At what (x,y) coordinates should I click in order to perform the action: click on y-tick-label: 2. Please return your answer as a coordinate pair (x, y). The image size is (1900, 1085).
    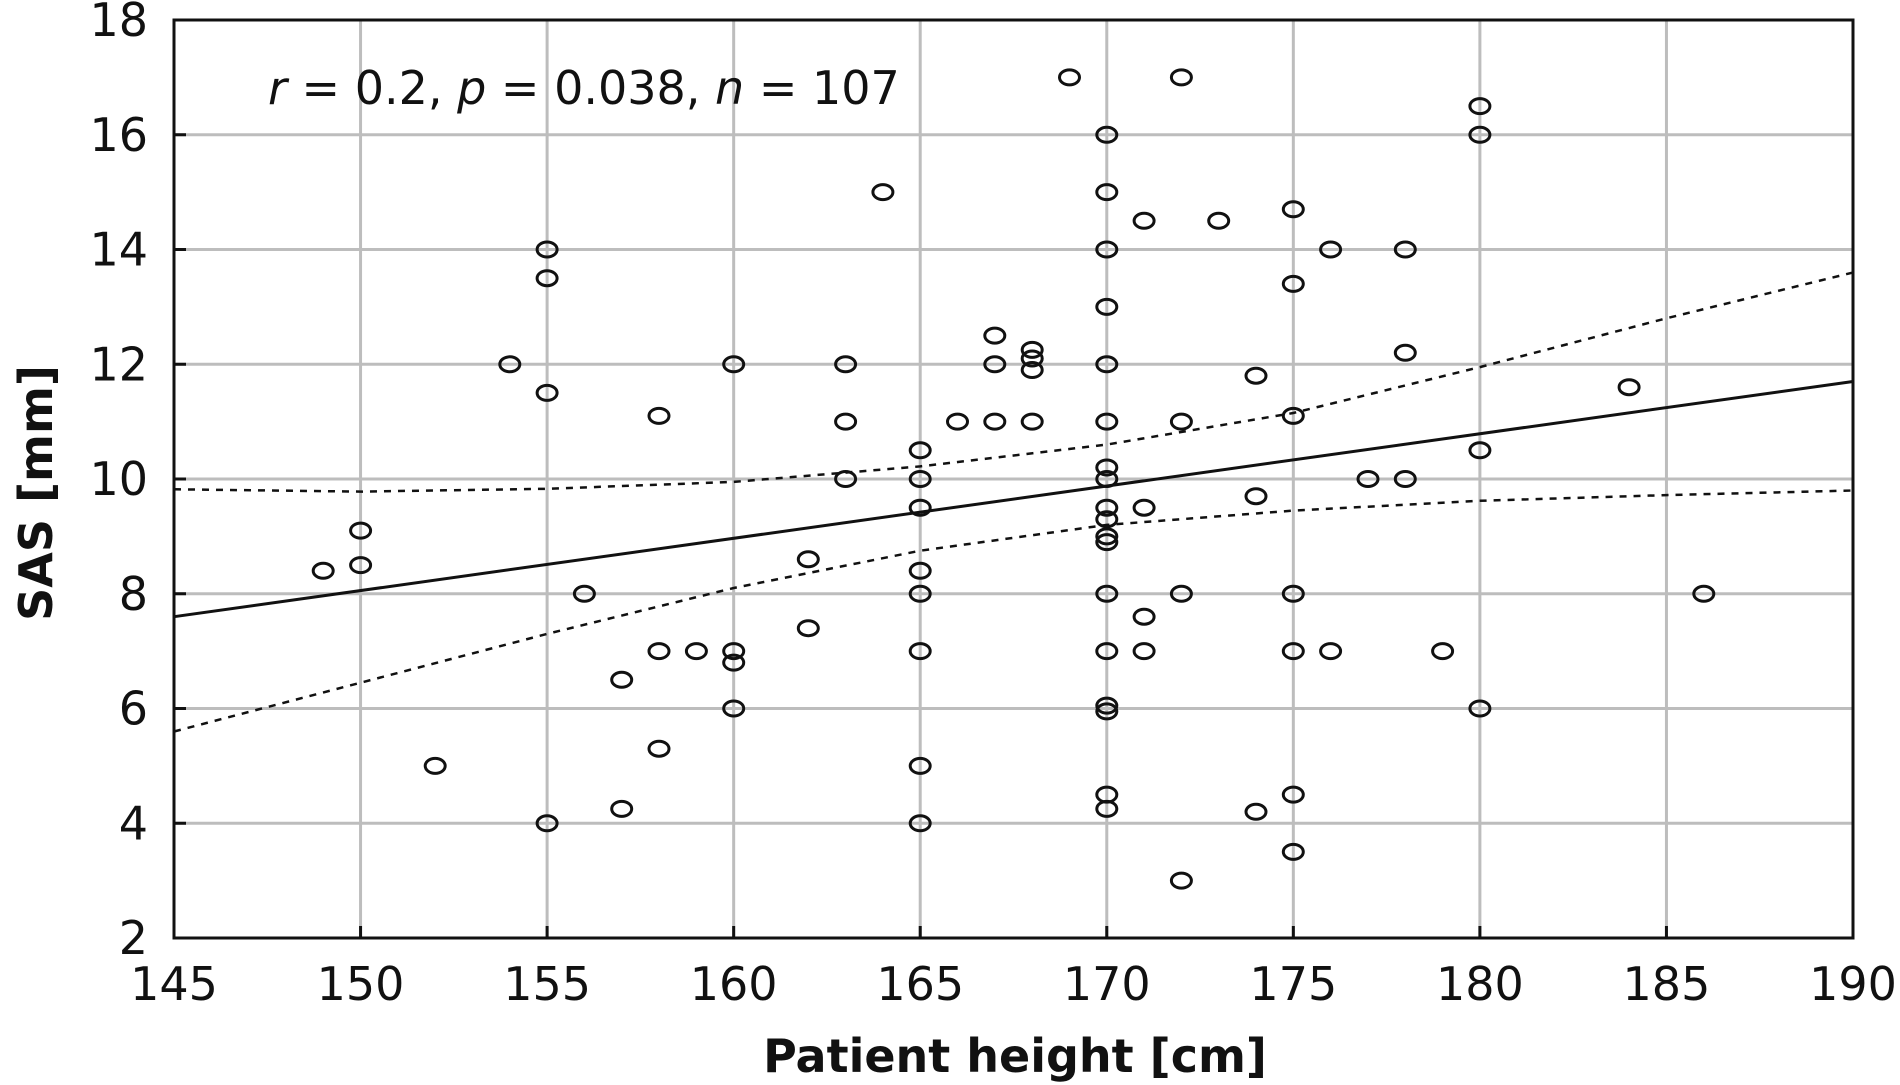
    Looking at the image, I should click on (133, 938).